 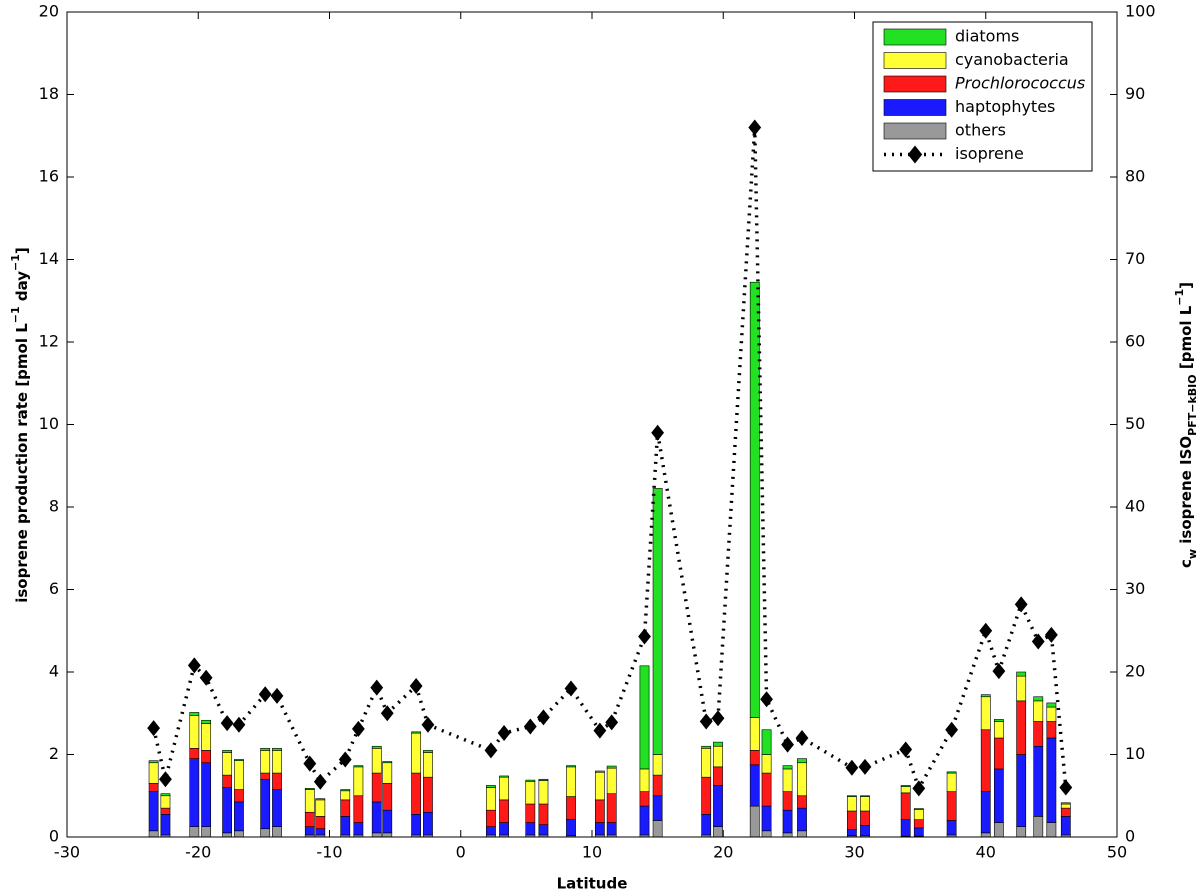 What do you see at coordinates (54, 836) in the screenshot?
I see `y-tick-label: 0` at bounding box center [54, 836].